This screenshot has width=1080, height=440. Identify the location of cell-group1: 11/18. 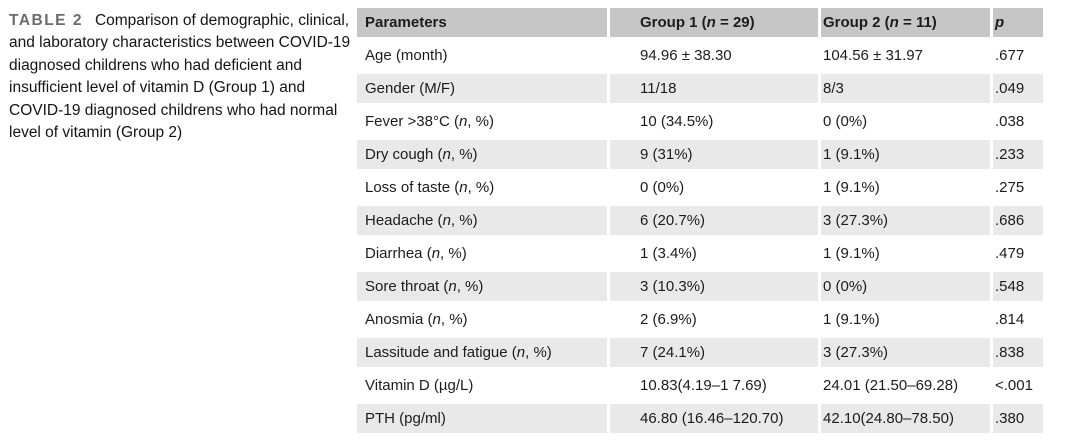
(712, 90).